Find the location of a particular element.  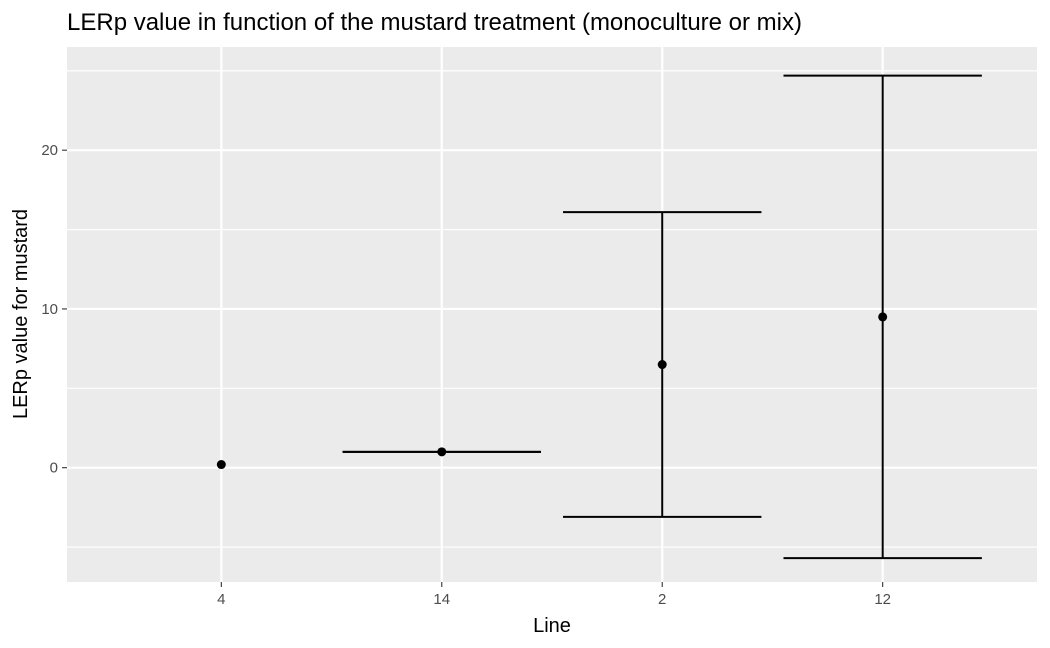

x-axis-ticks: 4 14 2 12 is located at coordinates (554, 595).